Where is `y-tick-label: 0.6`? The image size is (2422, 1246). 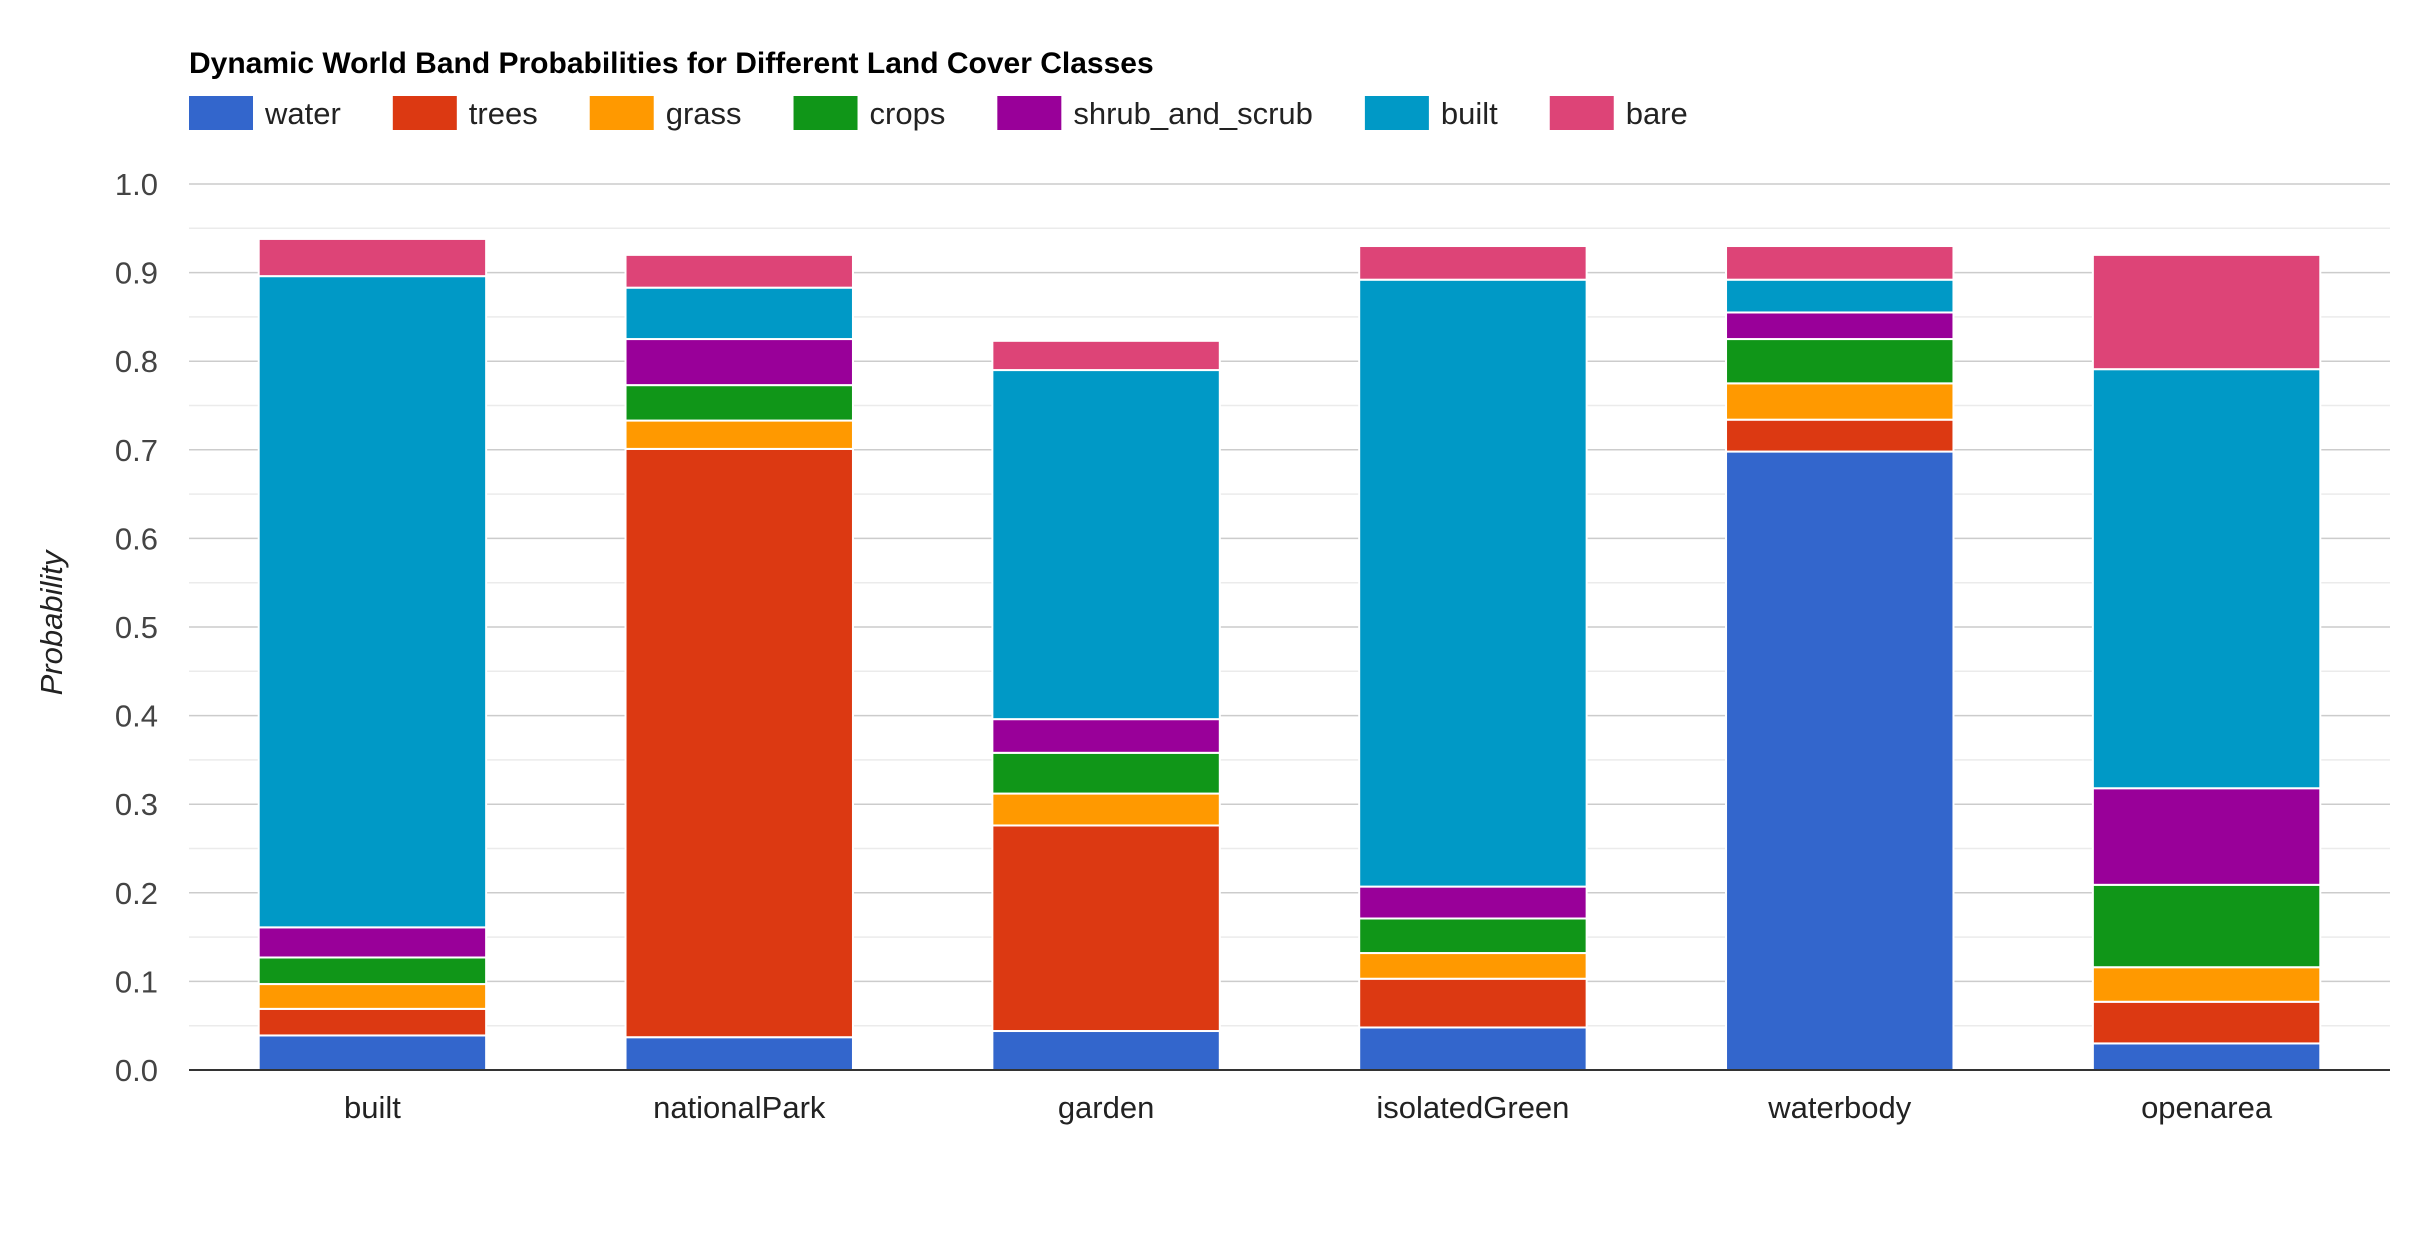 y-tick-label: 0.6 is located at coordinates (136, 538).